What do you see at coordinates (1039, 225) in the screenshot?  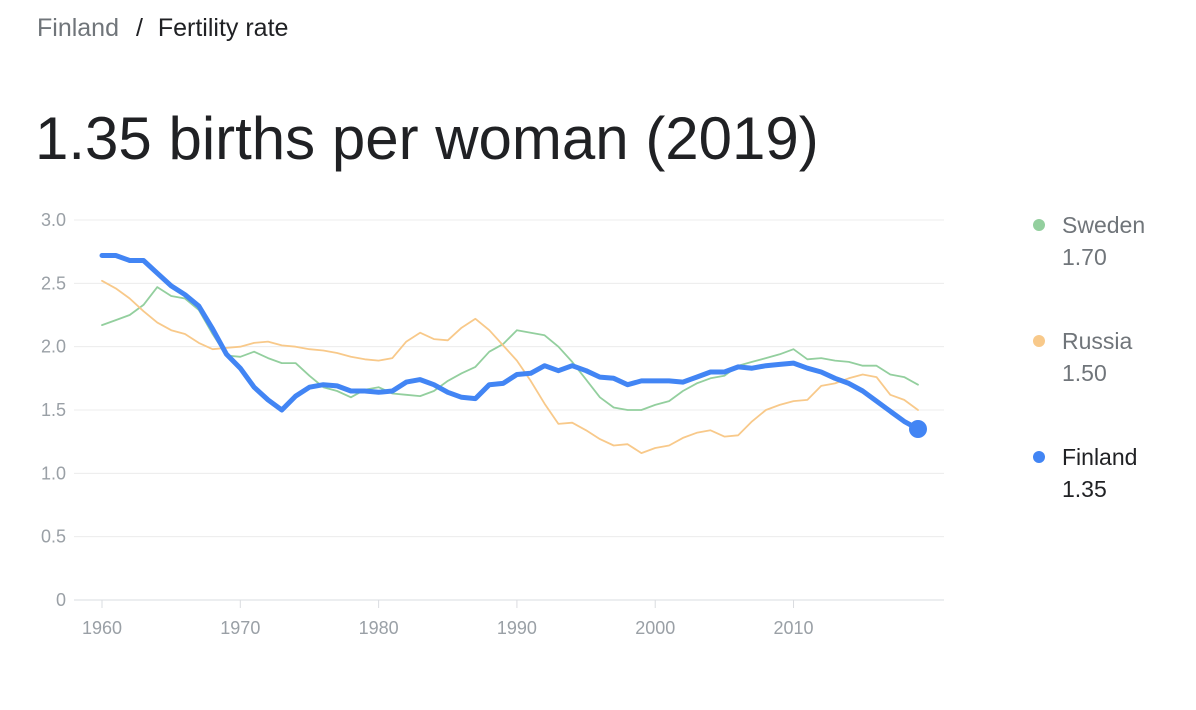 I see `legend-dot-sweden` at bounding box center [1039, 225].